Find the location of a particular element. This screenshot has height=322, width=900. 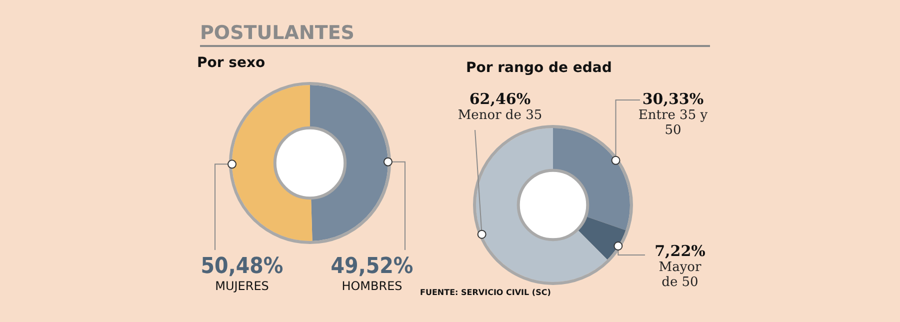

data-label: 30,33% is located at coordinates (673, 99).